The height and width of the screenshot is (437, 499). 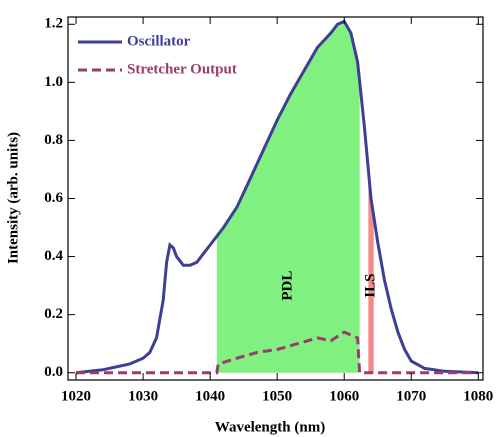 I want to click on y-tick-label: 1.0, so click(x=53, y=82).